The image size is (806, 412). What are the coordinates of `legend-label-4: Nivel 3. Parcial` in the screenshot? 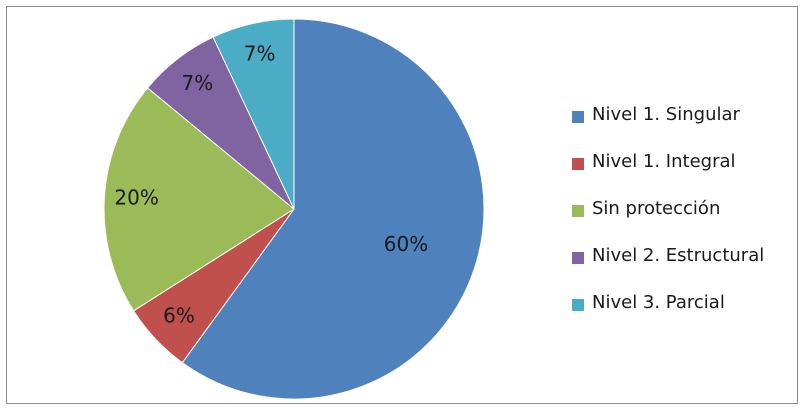 It's located at (658, 302).